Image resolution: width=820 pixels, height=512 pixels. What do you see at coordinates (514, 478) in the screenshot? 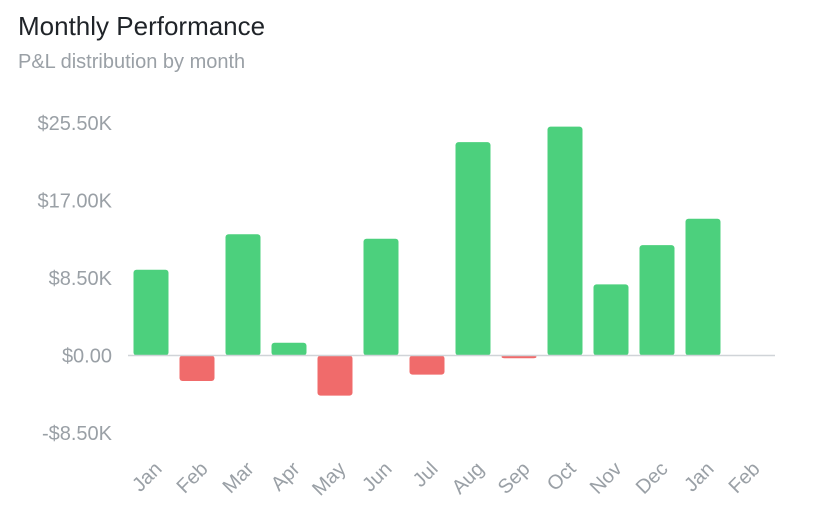
I see `x-tick-label: Sep` at bounding box center [514, 478].